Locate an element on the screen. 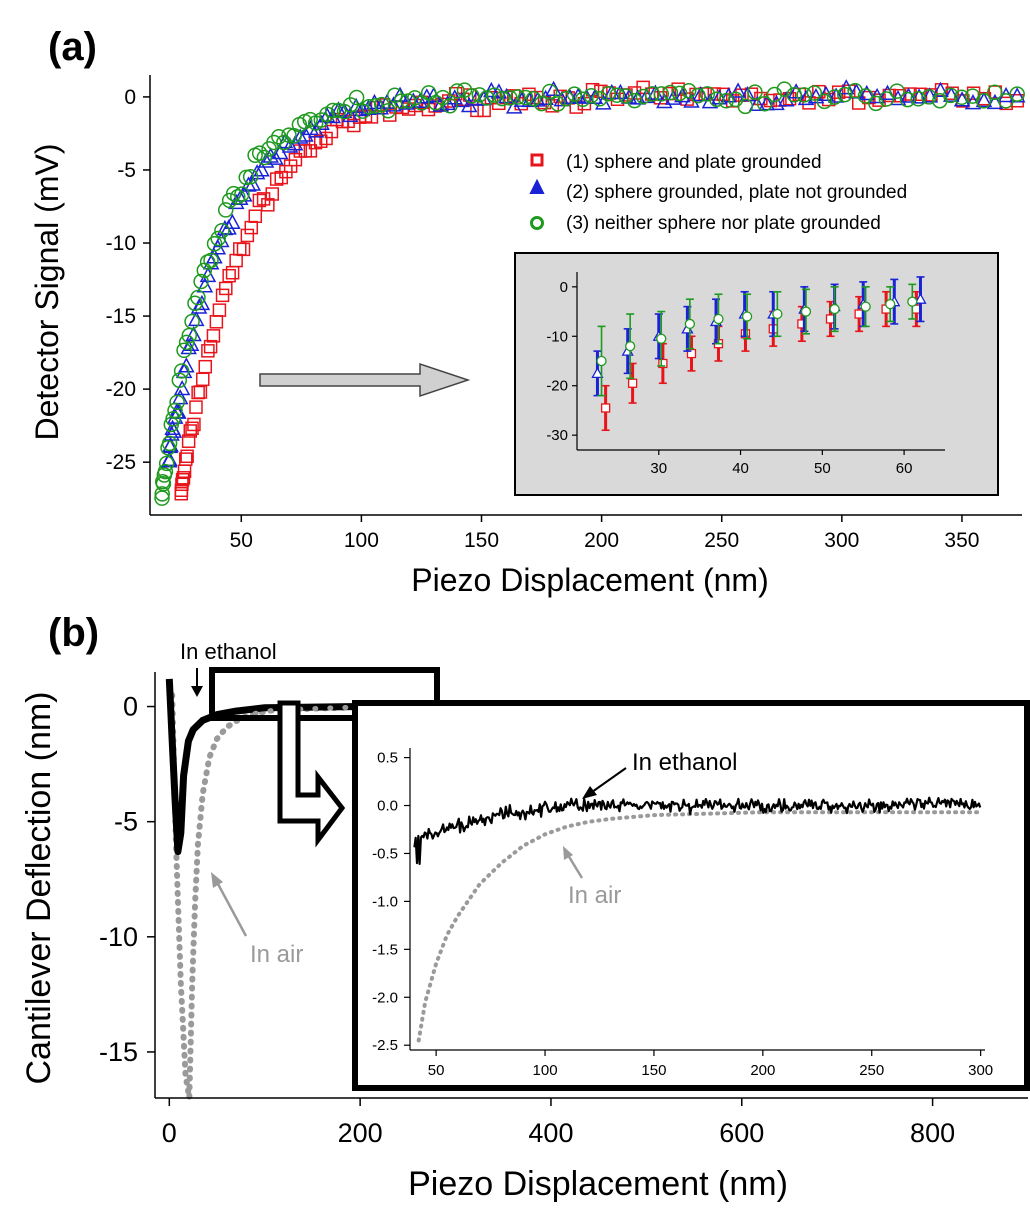 This screenshot has width=1030, height=1216. inset-x-tick-label: 30 is located at coordinates (658, 468).